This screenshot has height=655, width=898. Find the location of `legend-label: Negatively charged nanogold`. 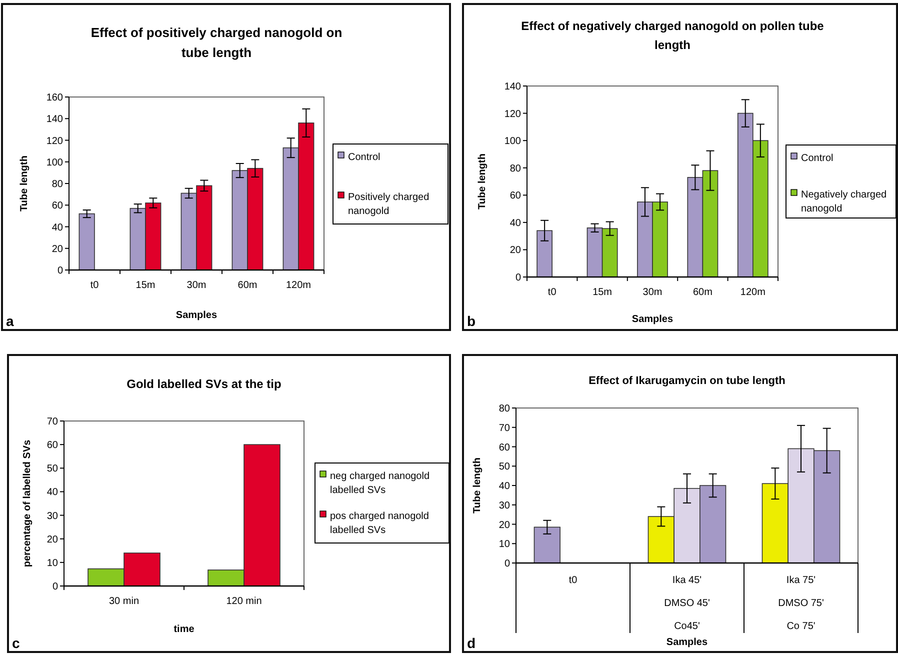

legend-label: Negatively charged nanogold is located at coordinates (844, 202).